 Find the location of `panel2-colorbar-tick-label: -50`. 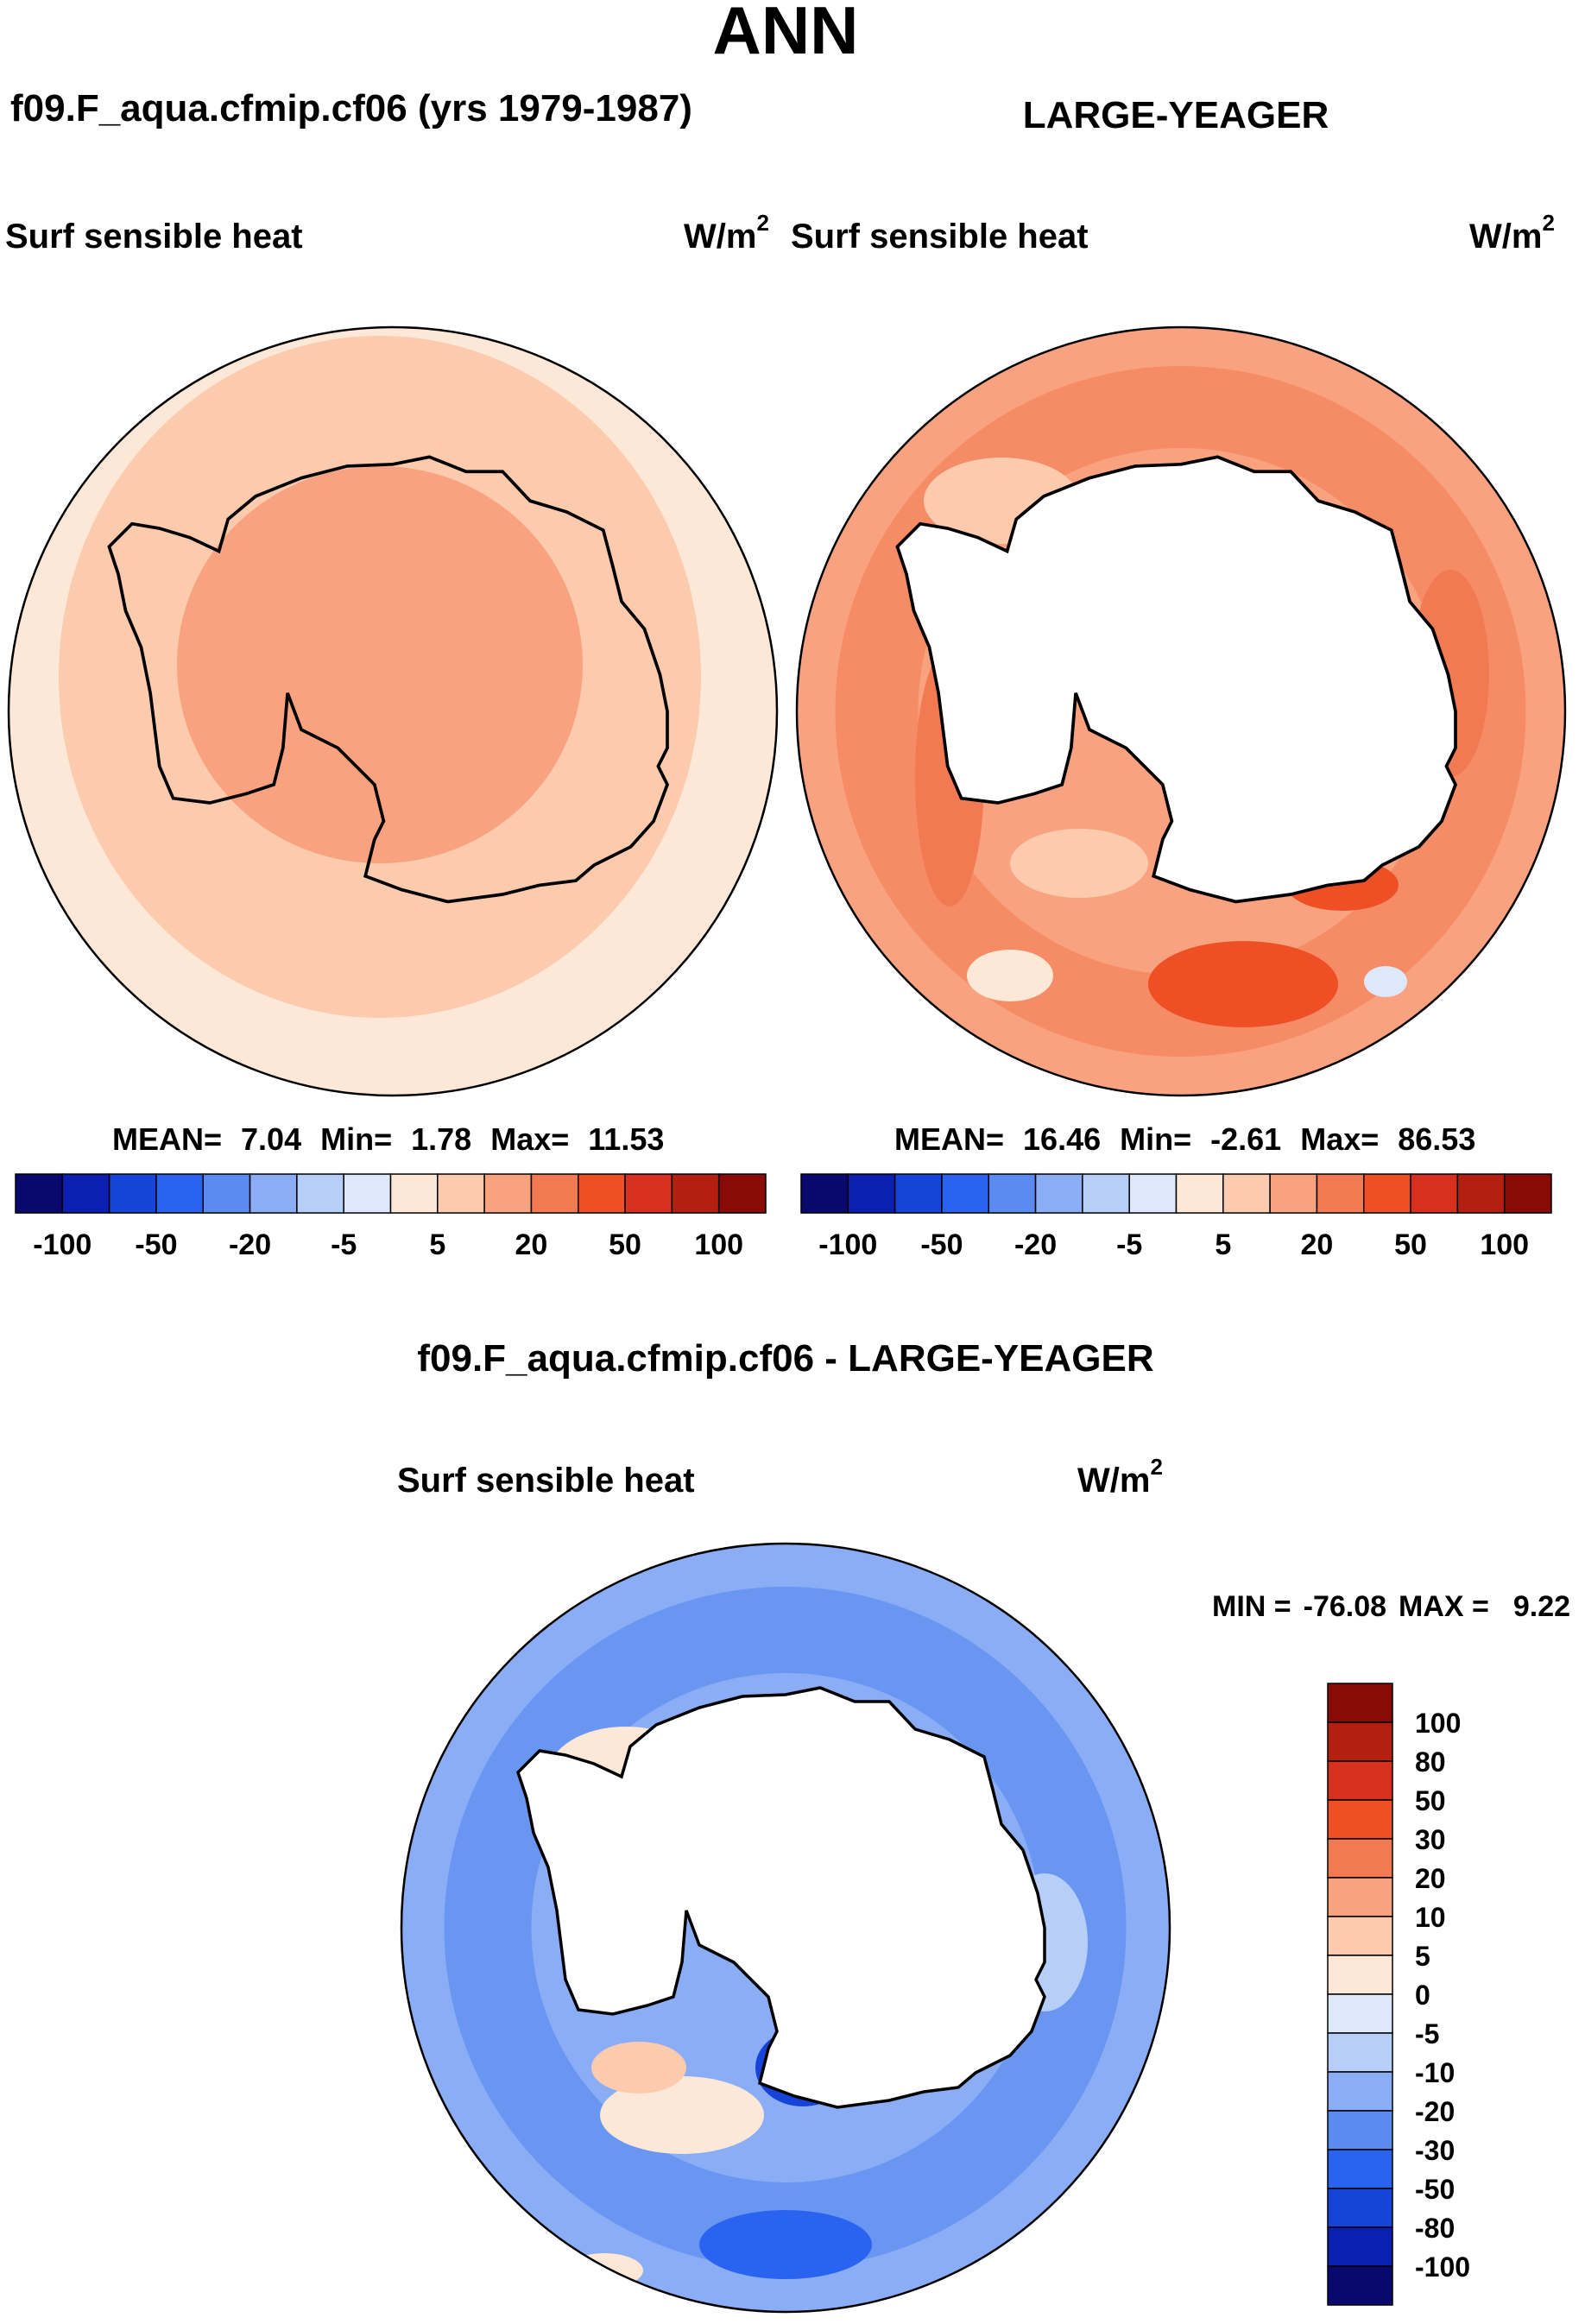

panel2-colorbar-tick-label: -50 is located at coordinates (941, 1244).